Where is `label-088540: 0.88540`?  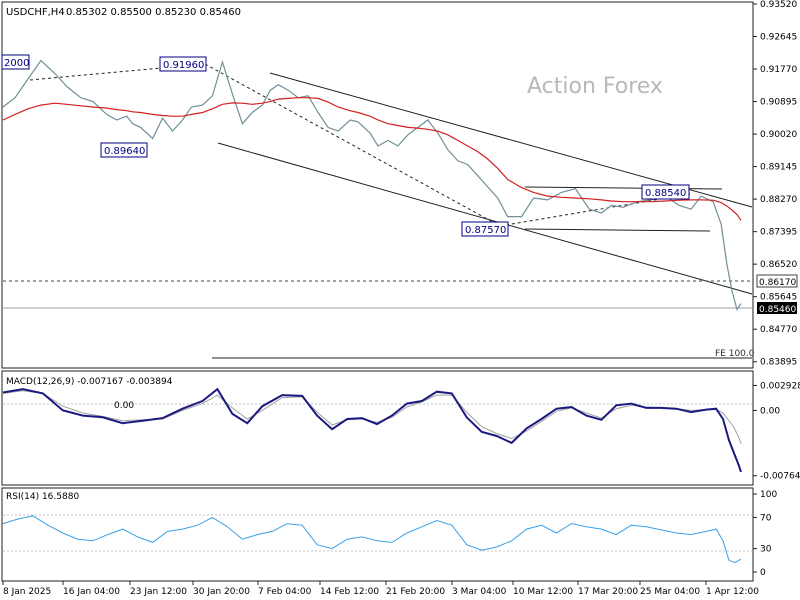
label-088540: 0.88540 is located at coordinates (665, 193).